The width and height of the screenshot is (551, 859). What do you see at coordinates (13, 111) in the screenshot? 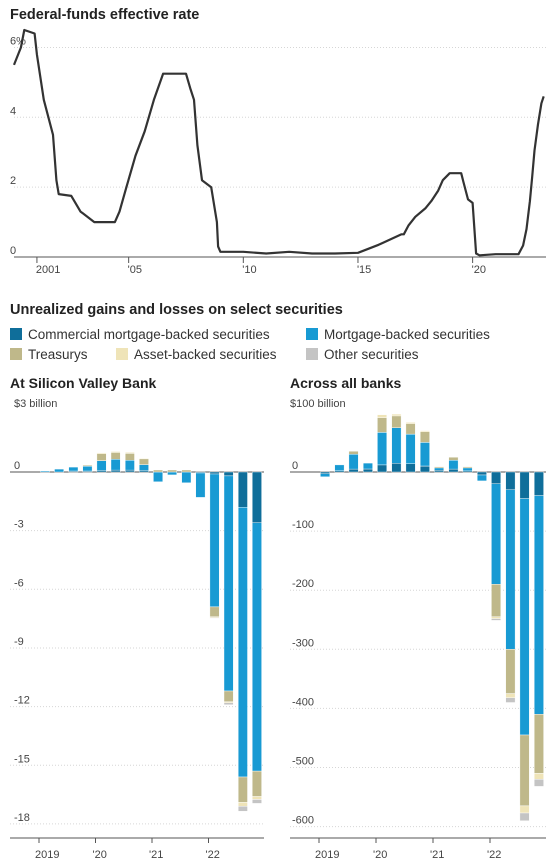
I see `rate-y-tick-label: 4` at bounding box center [13, 111].